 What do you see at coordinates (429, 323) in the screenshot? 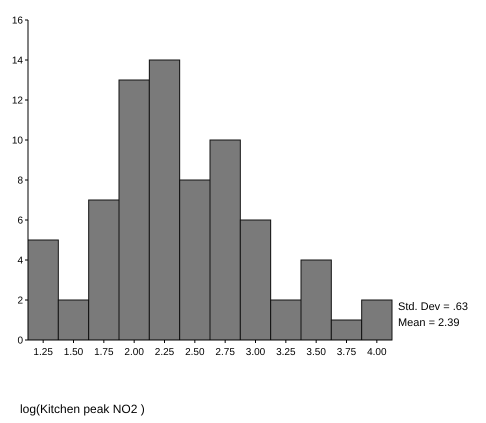
I see `text: Mean = 2.39` at bounding box center [429, 323].